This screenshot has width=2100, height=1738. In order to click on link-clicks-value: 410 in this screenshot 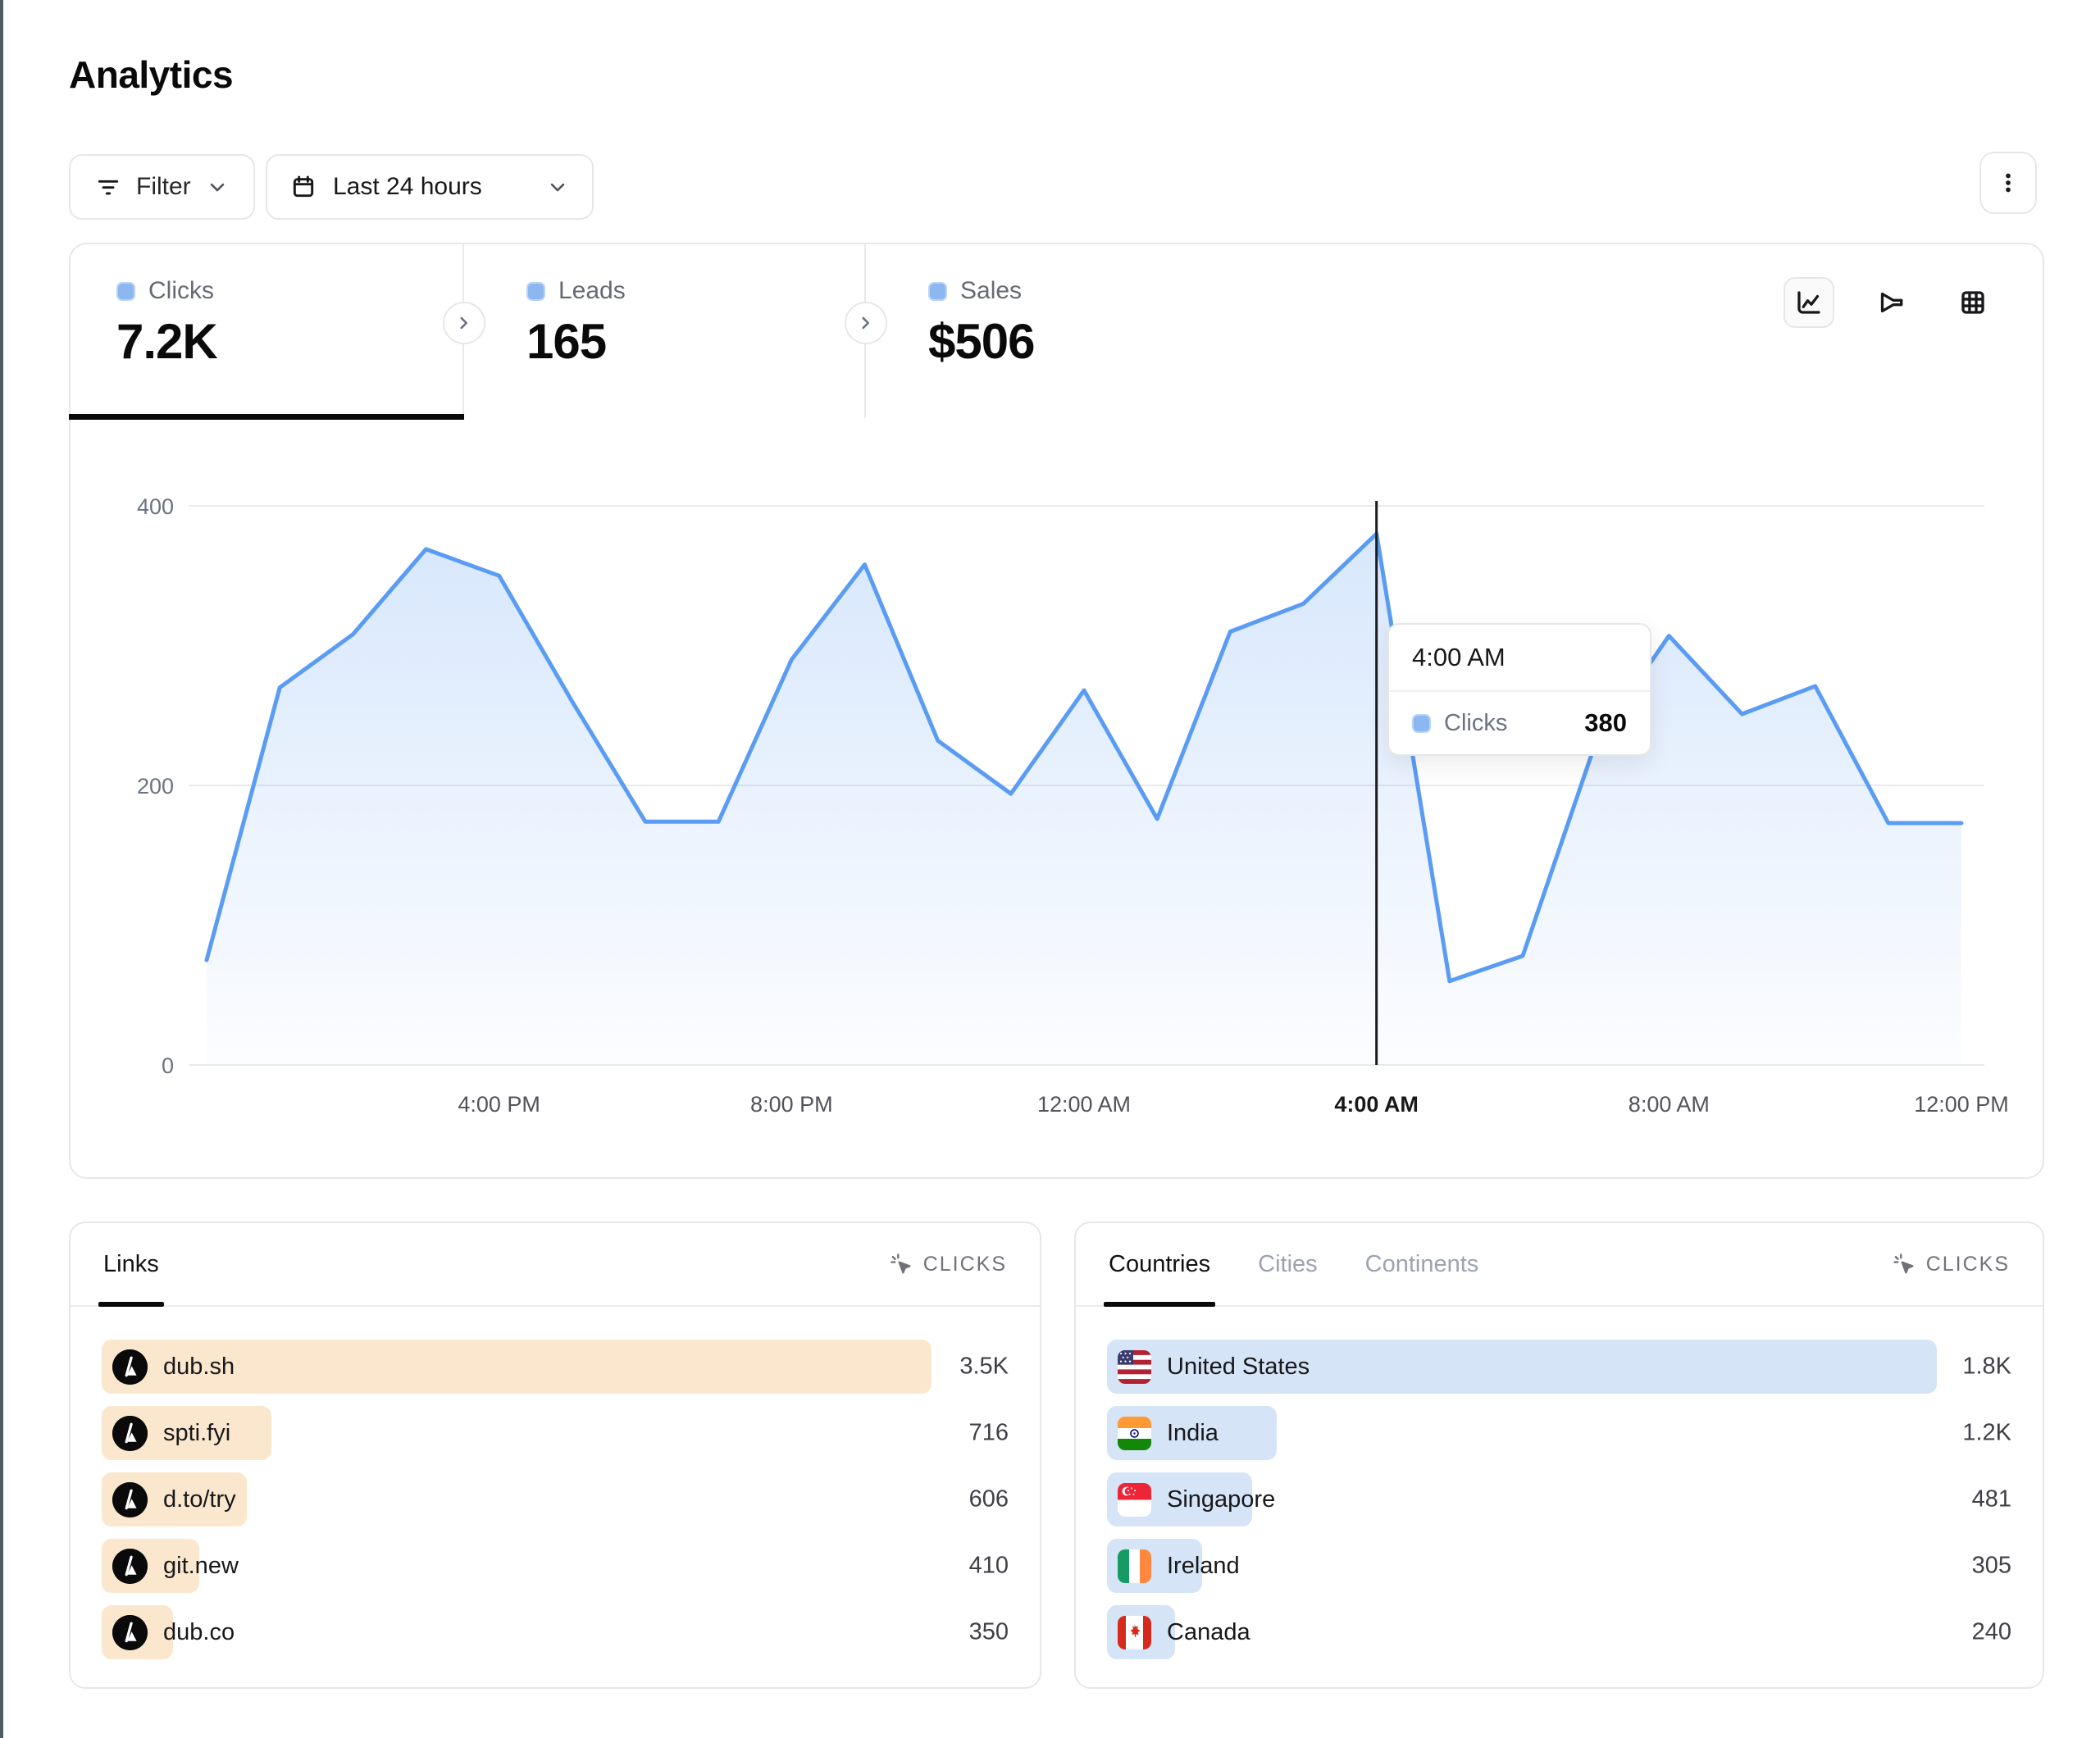, I will do `click(988, 1565)`.